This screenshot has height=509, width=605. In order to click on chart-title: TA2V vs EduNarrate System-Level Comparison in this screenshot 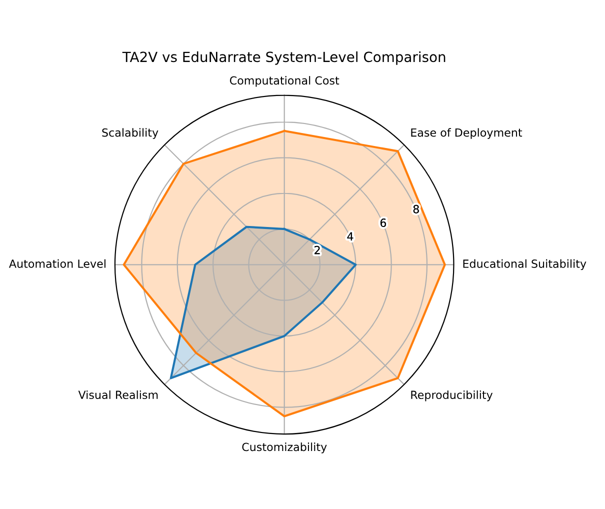, I will do `click(284, 58)`.